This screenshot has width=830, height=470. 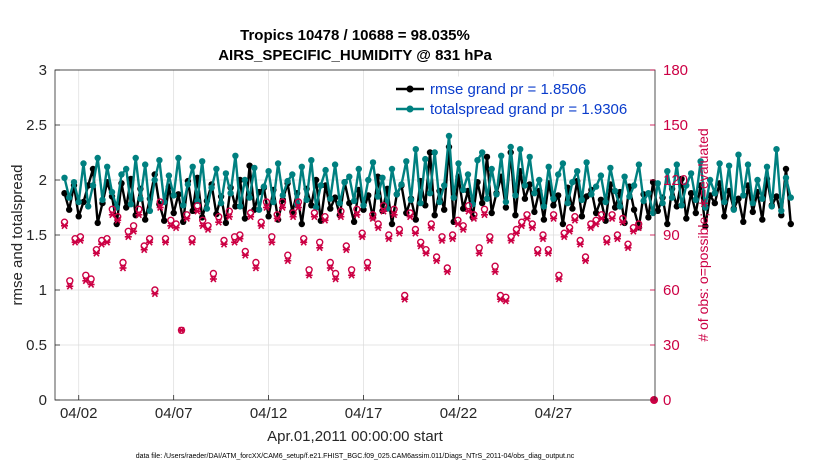 I want to click on y-tick-label: 2.5, so click(x=36, y=125).